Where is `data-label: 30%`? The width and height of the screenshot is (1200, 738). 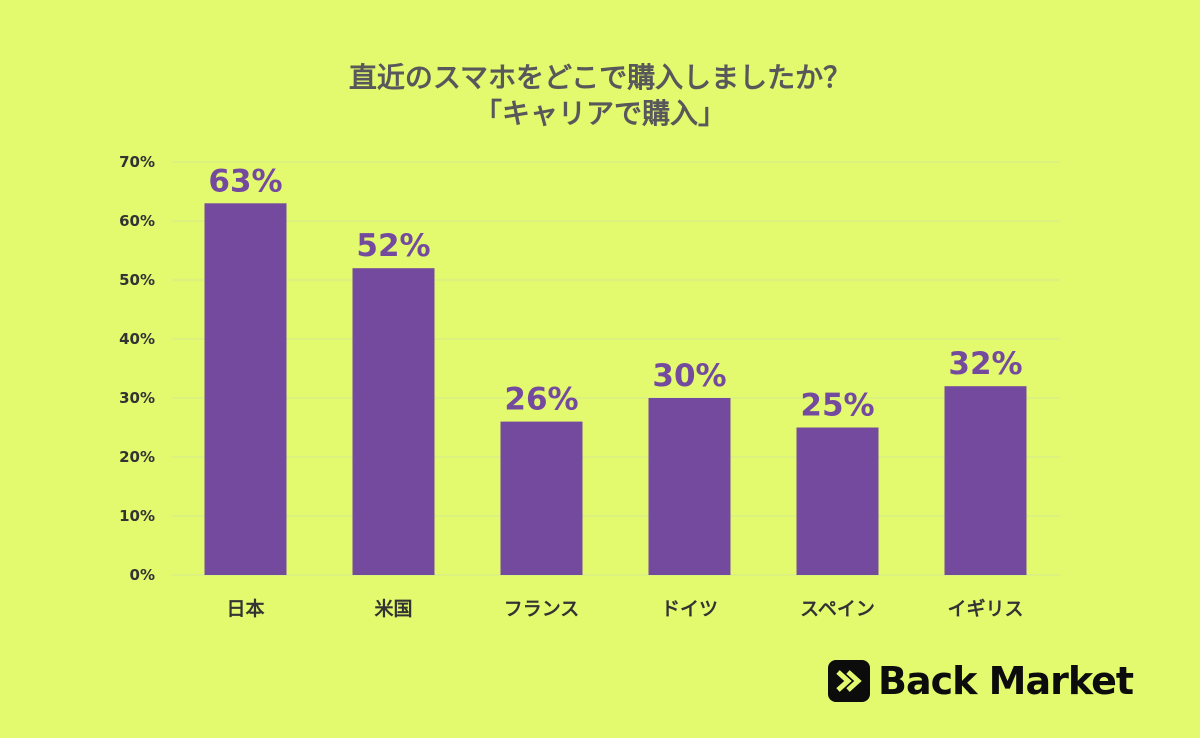 data-label: 30% is located at coordinates (689, 376).